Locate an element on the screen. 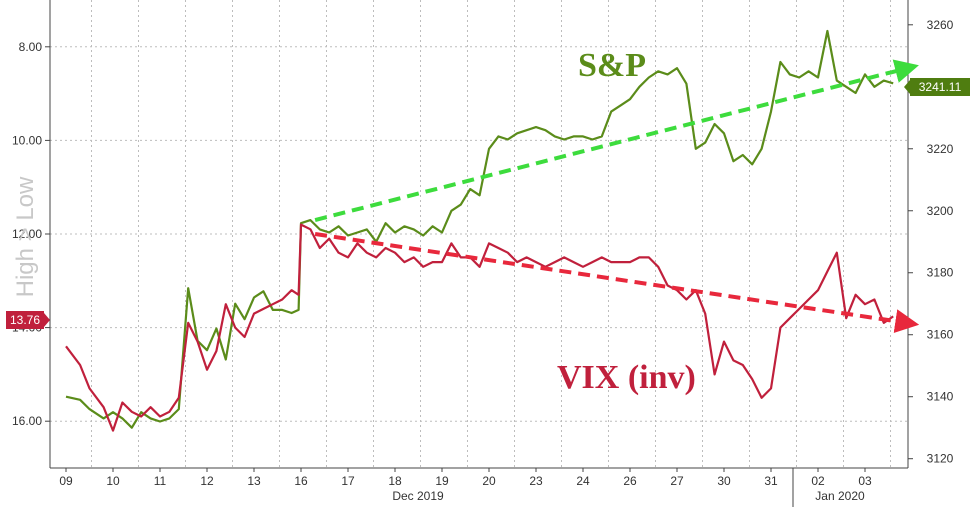 The width and height of the screenshot is (976, 507). right-tick-label: 3160 is located at coordinates (940, 335).